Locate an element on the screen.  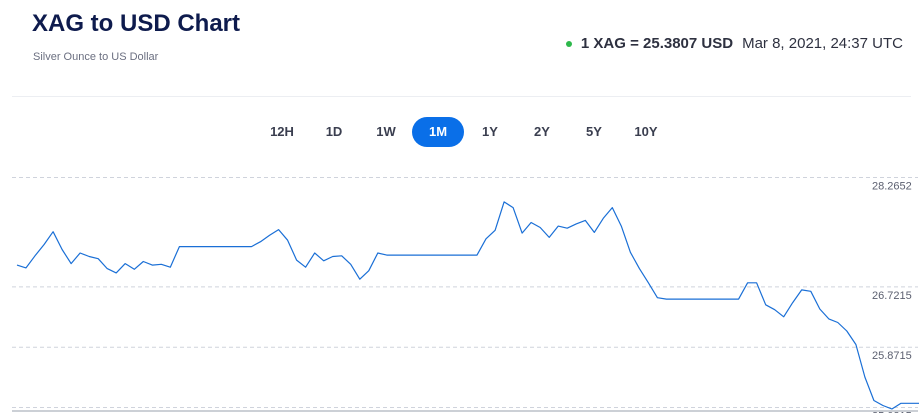
range-1d-button: 1D is located at coordinates (334, 131).